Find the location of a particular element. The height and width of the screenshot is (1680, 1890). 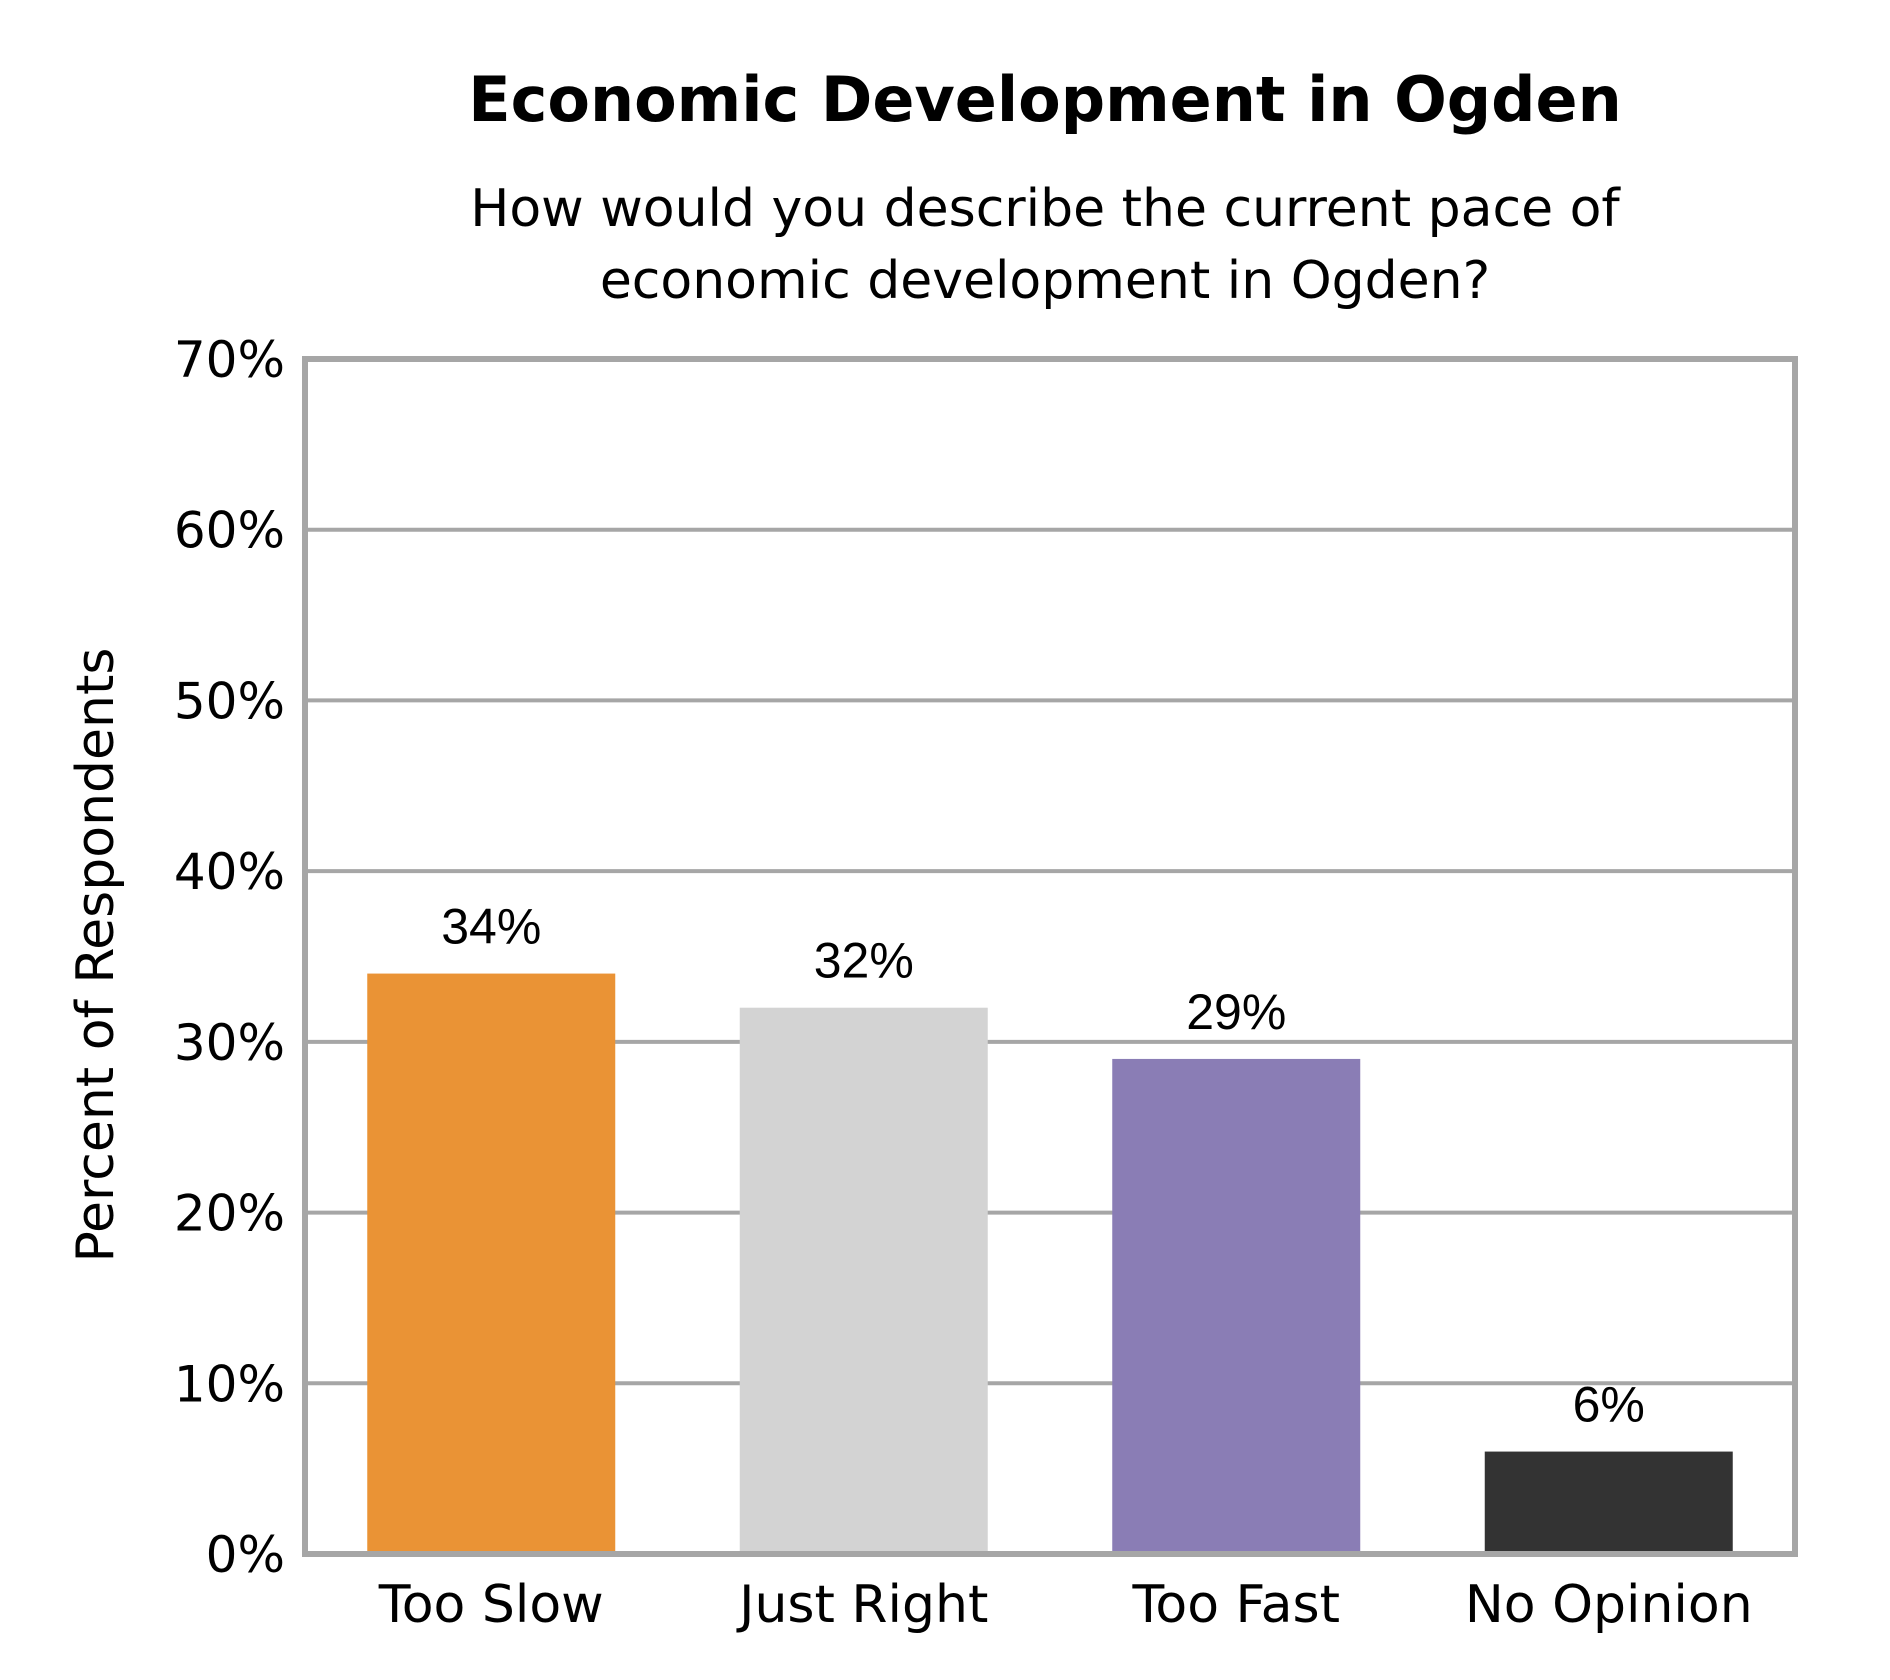

y-tick-label: 10% is located at coordinates (229, 1384).